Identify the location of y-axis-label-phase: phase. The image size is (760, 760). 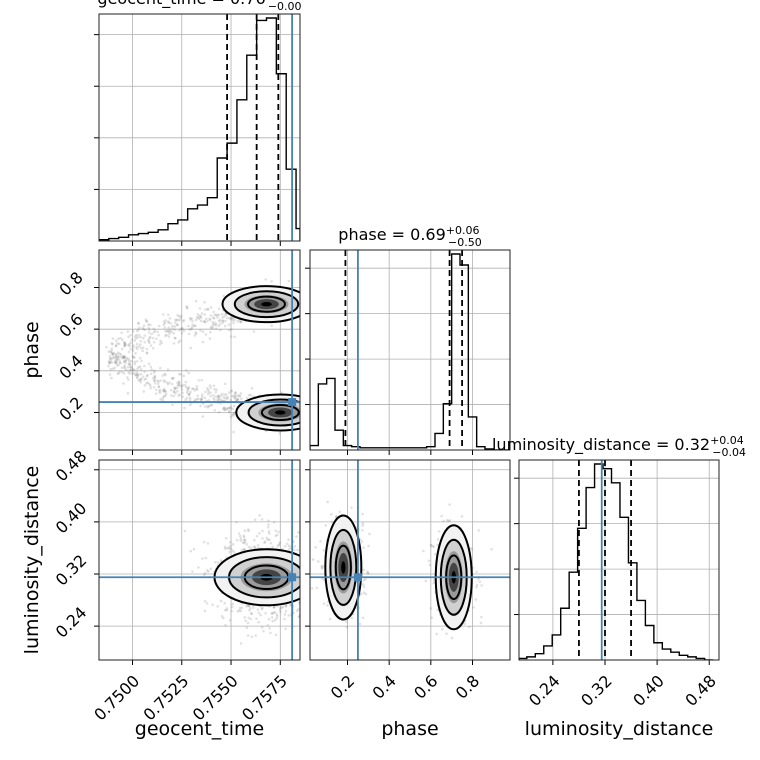
(32, 349).